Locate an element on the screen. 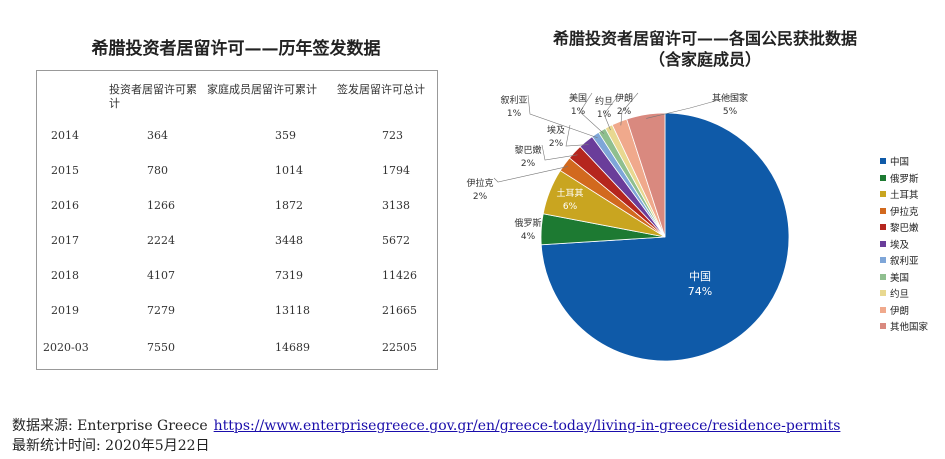 This screenshot has height=459, width=945. legend-item: 伊朗 is located at coordinates (904, 310).